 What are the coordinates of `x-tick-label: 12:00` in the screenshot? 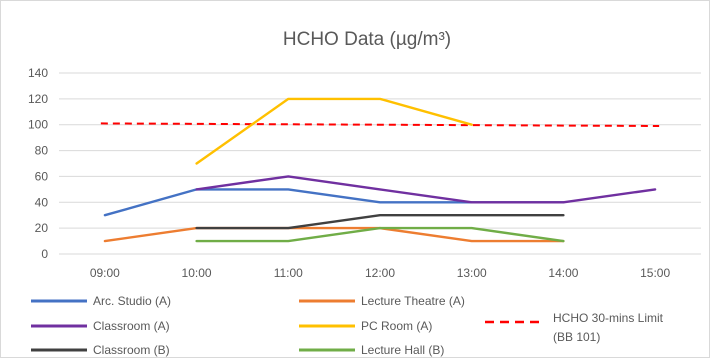 It's located at (380, 273).